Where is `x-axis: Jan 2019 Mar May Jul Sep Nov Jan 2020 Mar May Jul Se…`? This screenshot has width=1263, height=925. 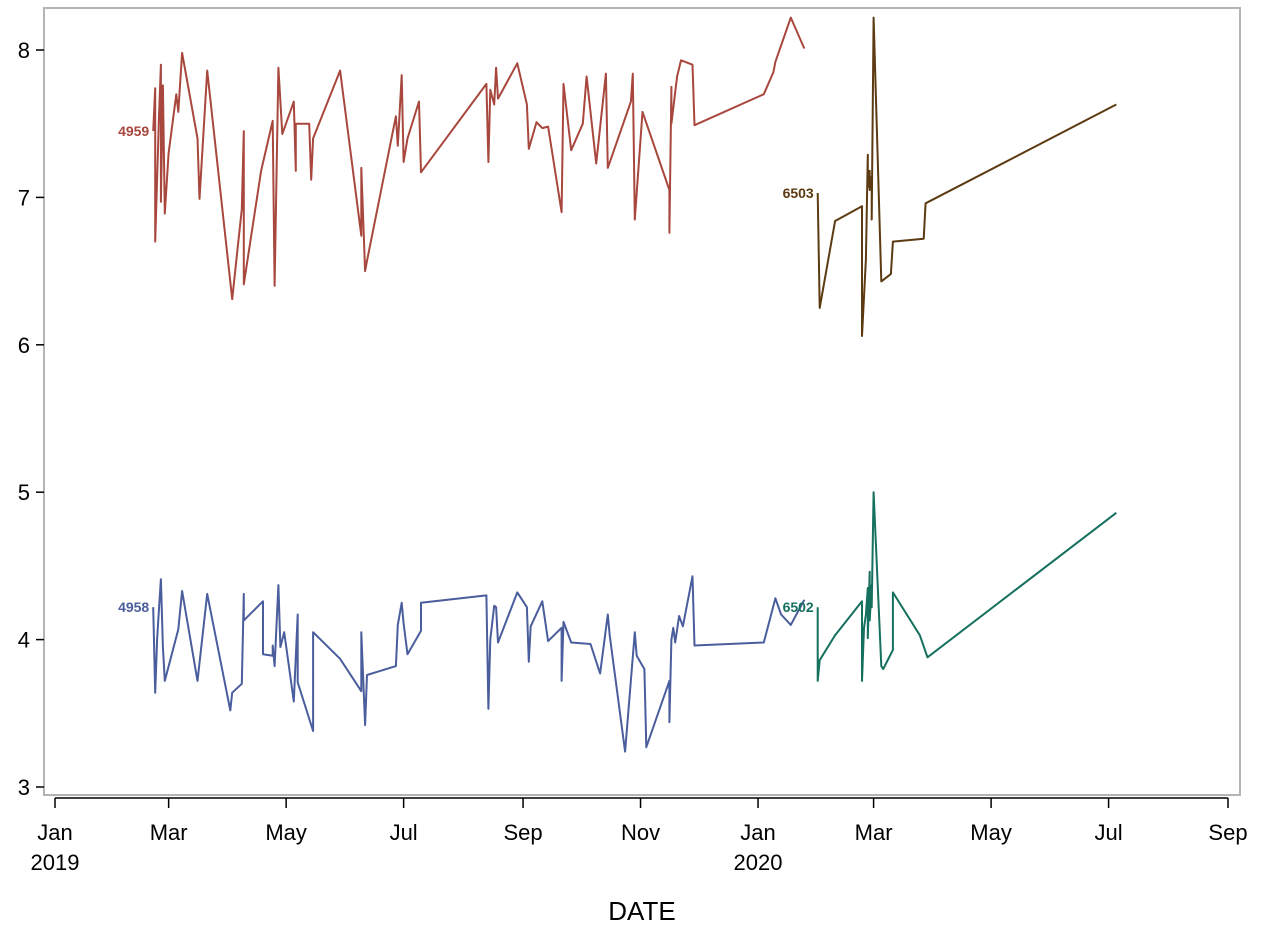
x-axis: Jan 2019 Mar May Jul Sep Nov Jan 2020 Mar May Jul Se… is located at coordinates (639, 836).